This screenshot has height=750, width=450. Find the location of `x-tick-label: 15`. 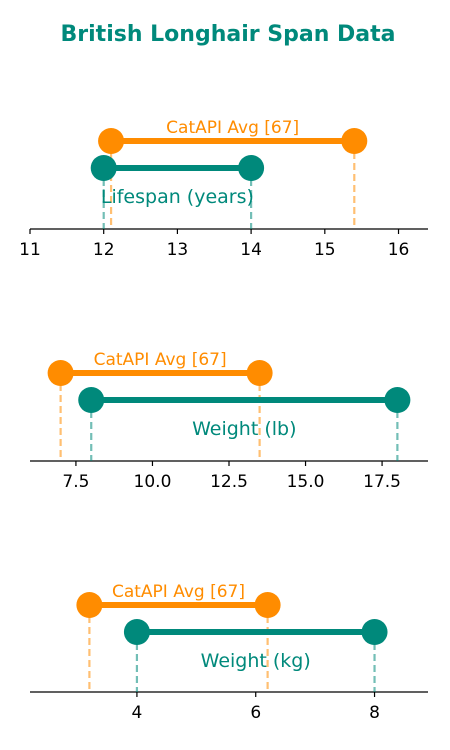

x-tick-label: 15 is located at coordinates (325, 250).